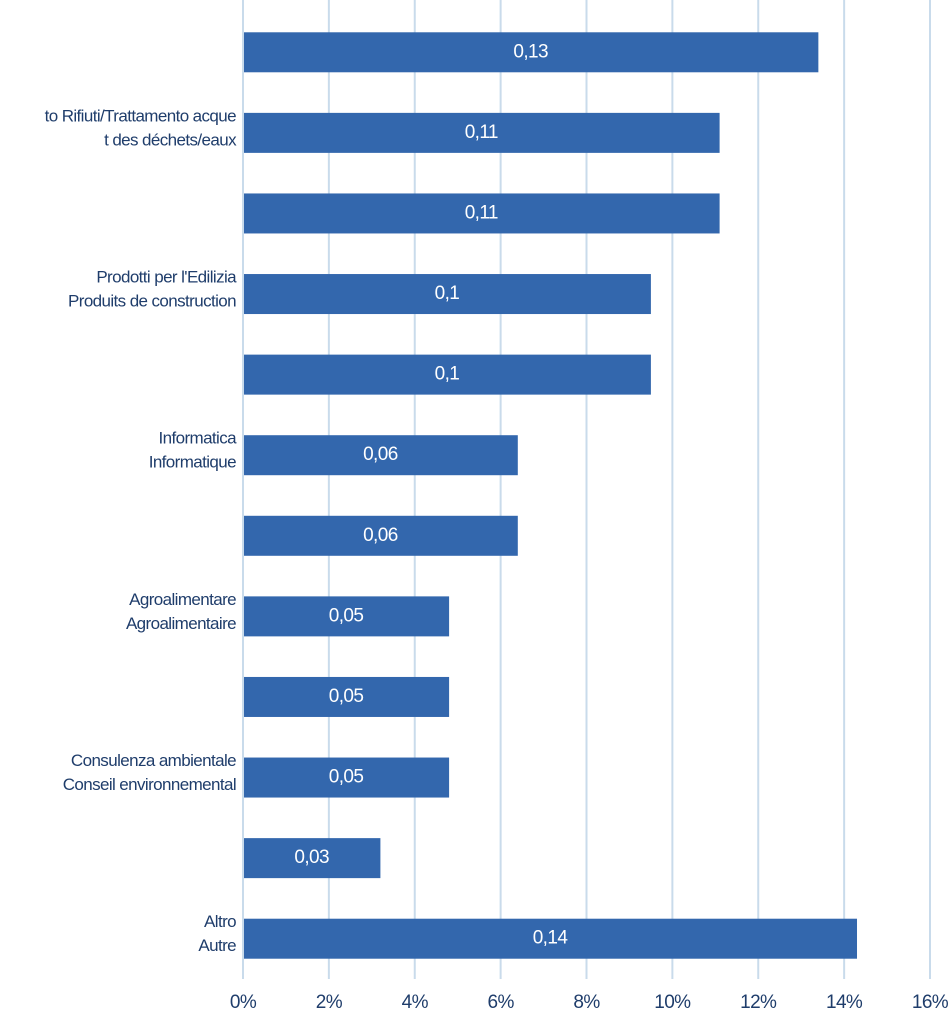 The width and height of the screenshot is (948, 1023). Describe the element at coordinates (166, 277) in the screenshot. I see `y-tick-label: Prodotti per l'Edilizia` at that location.